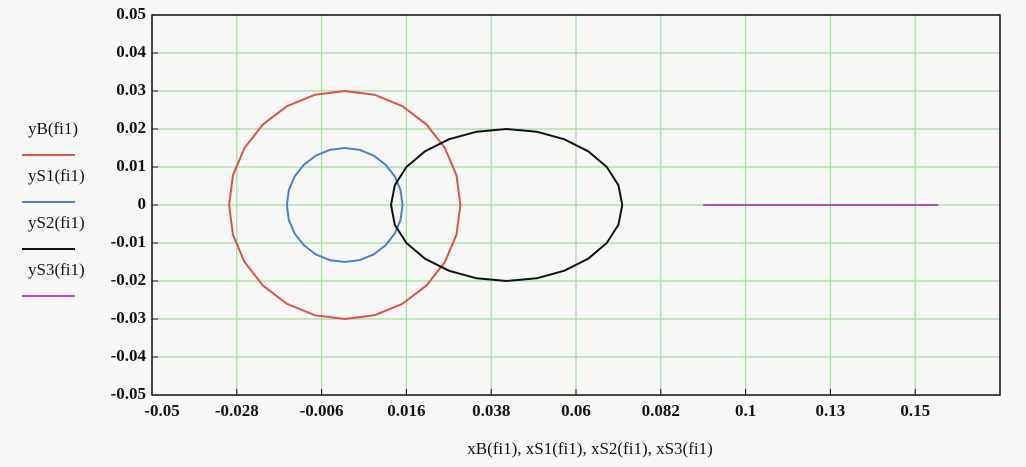 This screenshot has height=467, width=1026. Describe the element at coordinates (131, 13) in the screenshot. I see `y-tick-label: 0.05` at that location.